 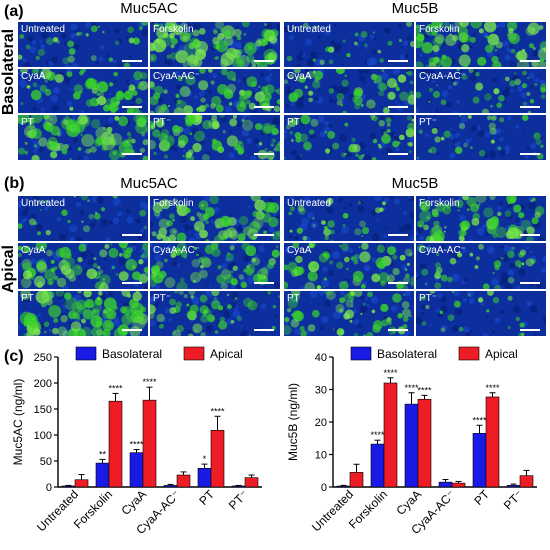 What do you see at coordinates (439, 29) in the screenshot?
I see `tile-label: Forskolin` at bounding box center [439, 29].